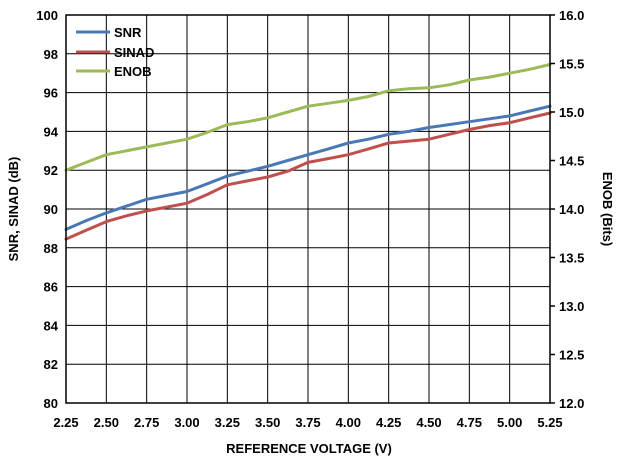 This screenshot has width=617, height=459. Describe the element at coordinates (51, 170) in the screenshot. I see `y-tick-label: 92` at that location.